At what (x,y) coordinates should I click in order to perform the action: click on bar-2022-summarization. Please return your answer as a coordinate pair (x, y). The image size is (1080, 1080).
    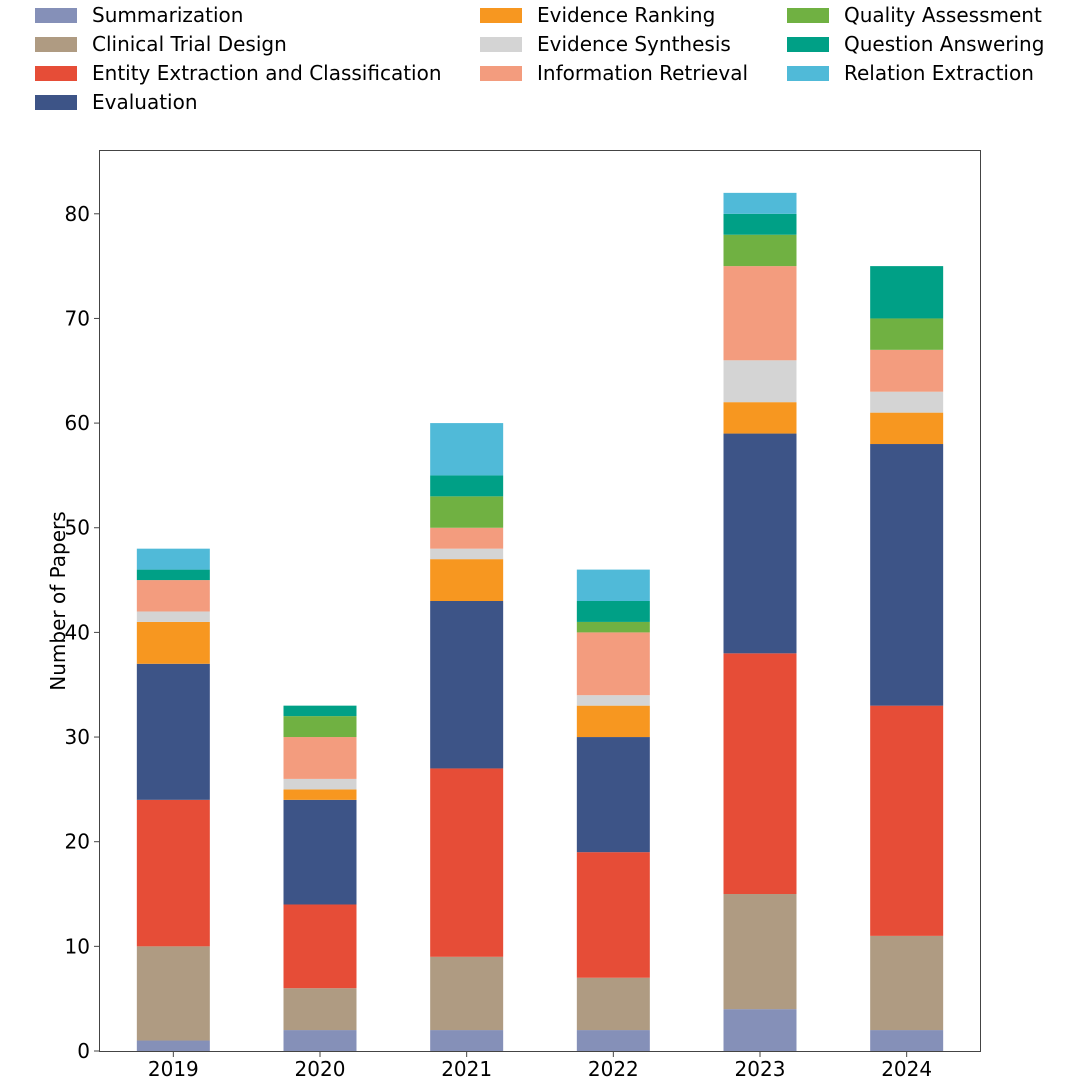
    Looking at the image, I should click on (613, 1040).